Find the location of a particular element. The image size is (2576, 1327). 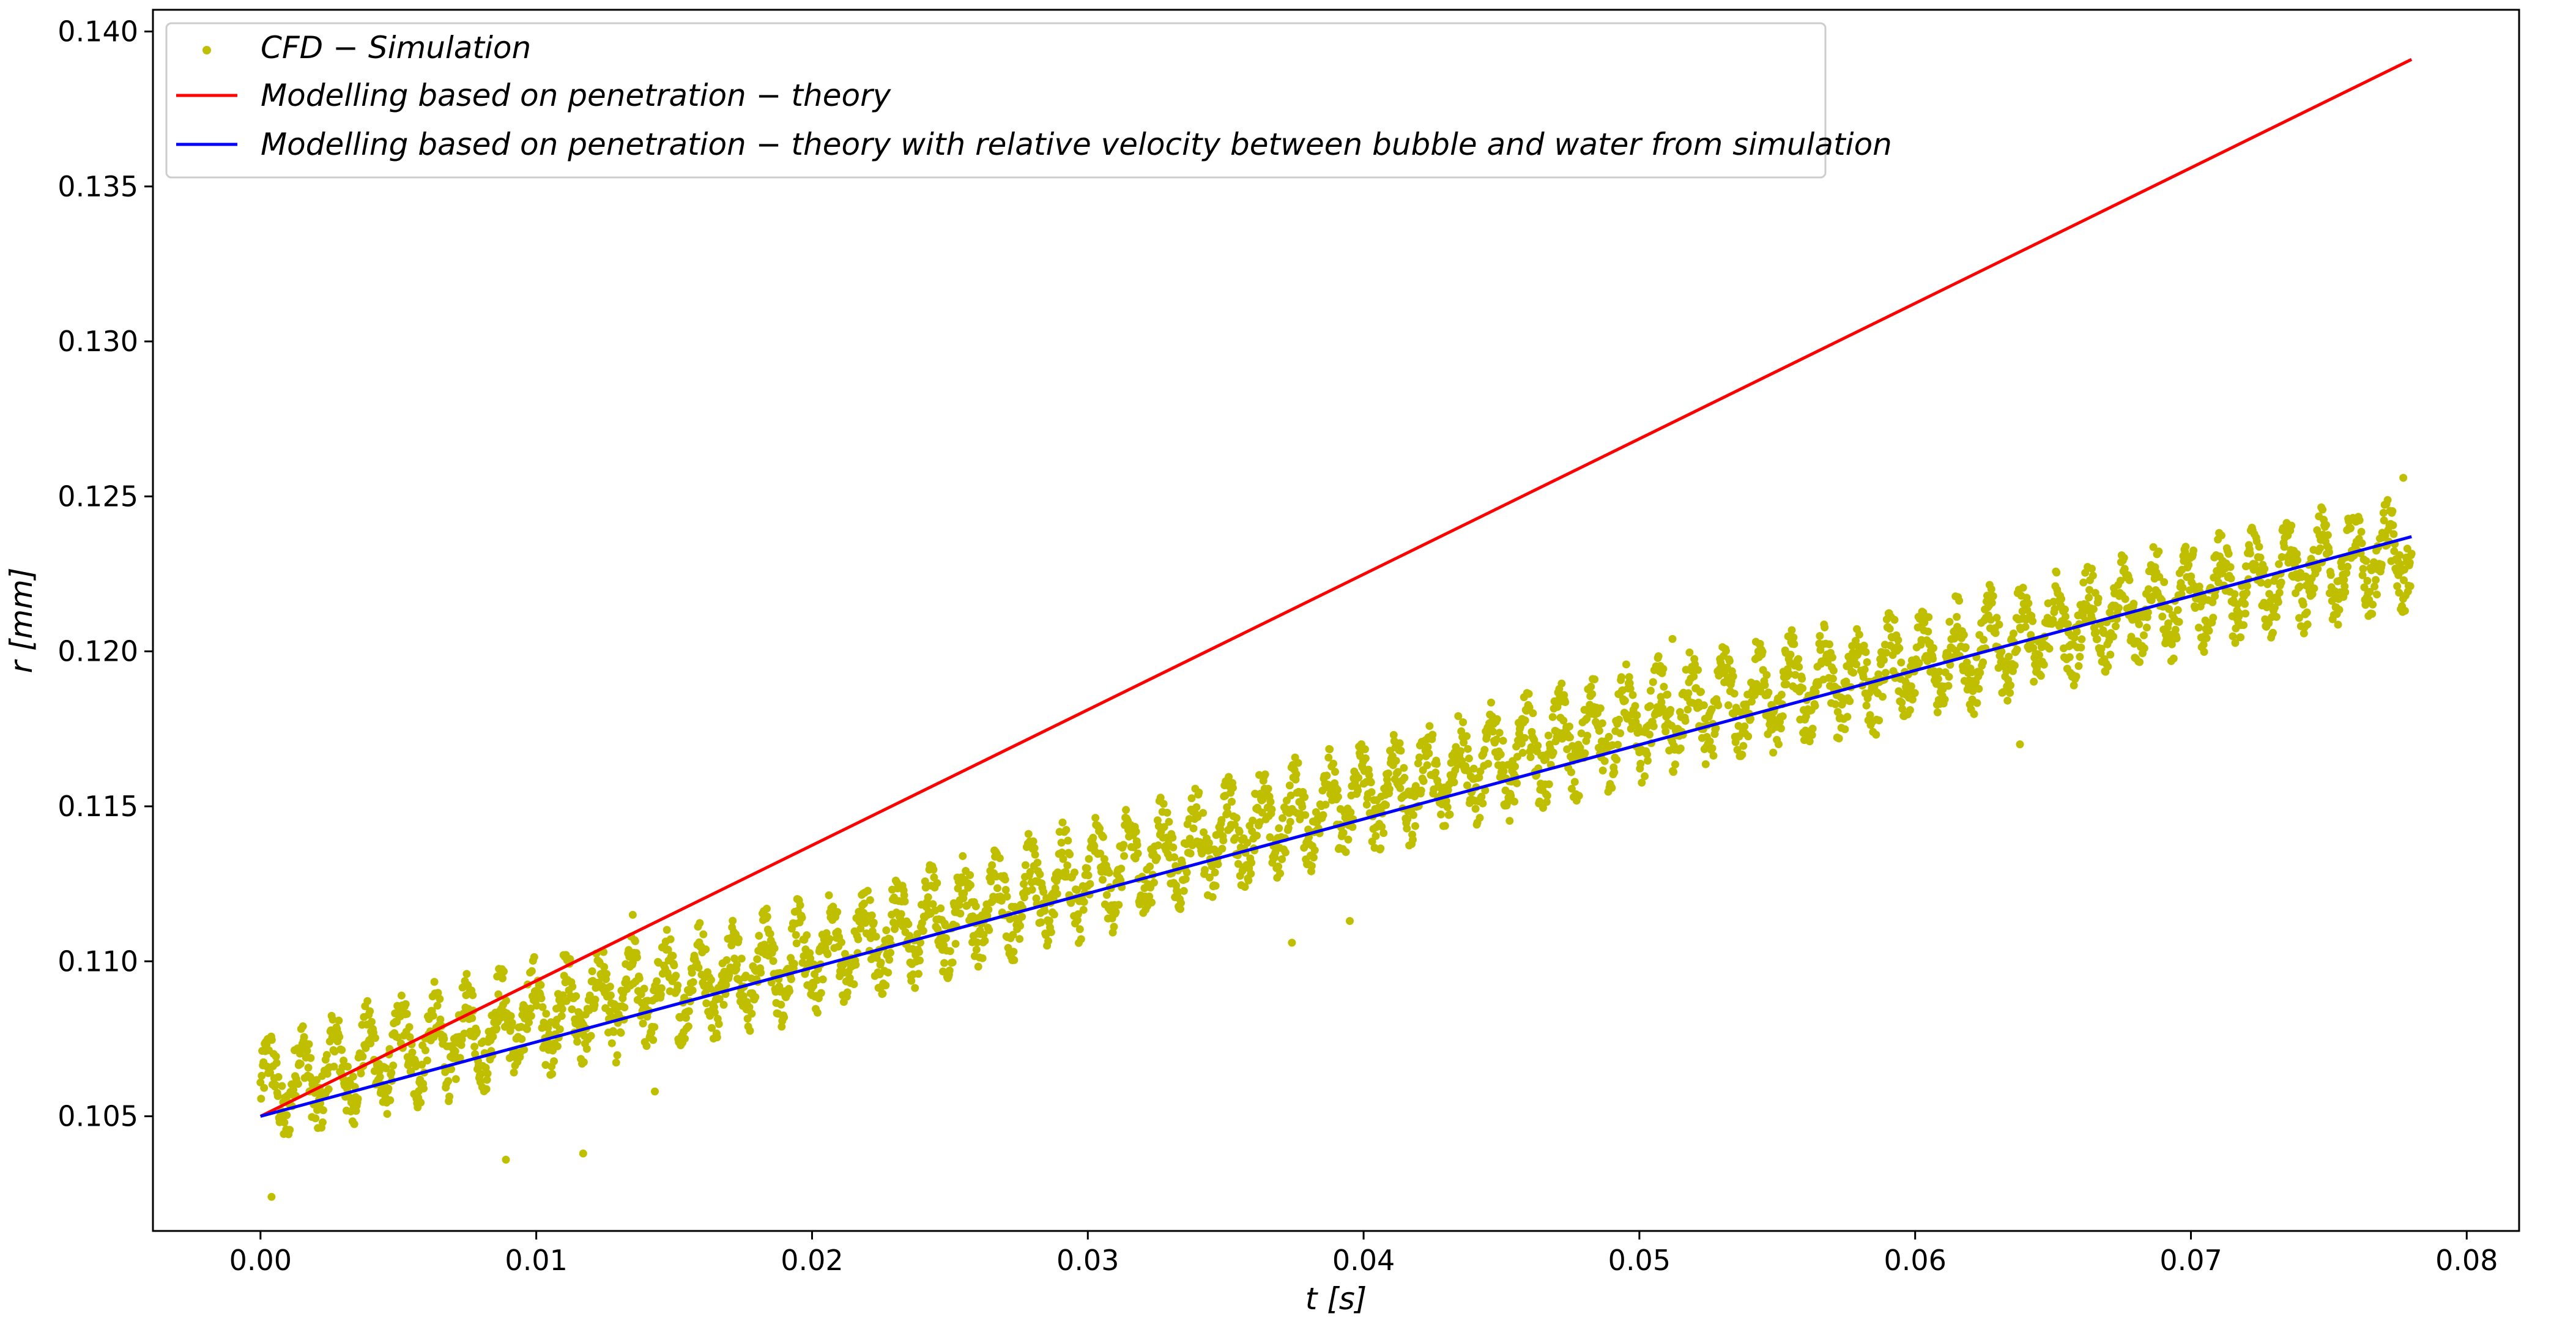

x-axis: 0.00 0.01 0.02 0.03 0.04 0.05 0.06 0.07 0.08 is located at coordinates (1363, 1254).